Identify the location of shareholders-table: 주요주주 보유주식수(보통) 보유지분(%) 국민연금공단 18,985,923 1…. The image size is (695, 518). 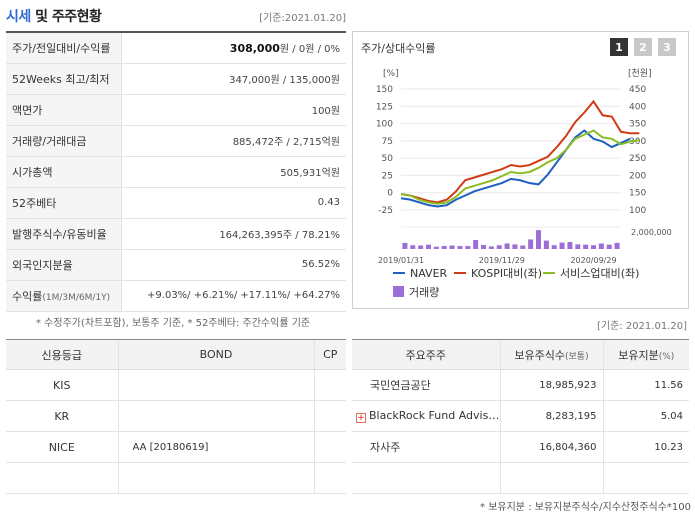
(520, 416).